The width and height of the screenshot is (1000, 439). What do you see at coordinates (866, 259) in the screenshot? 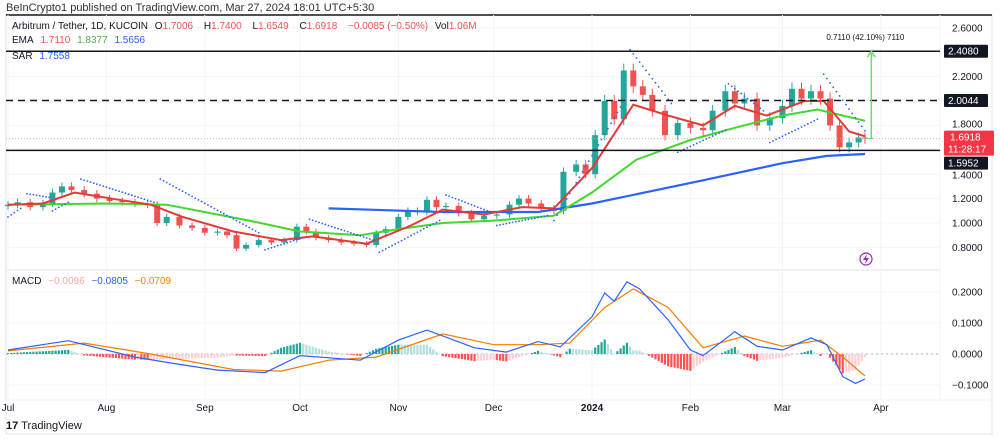
I see `lightning-icon` at bounding box center [866, 259].